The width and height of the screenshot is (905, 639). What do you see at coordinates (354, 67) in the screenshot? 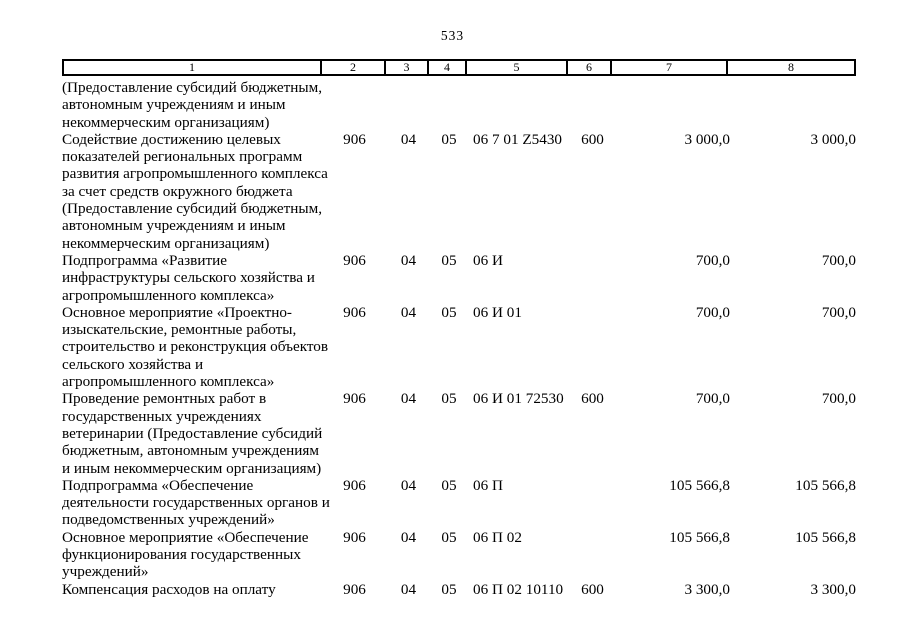
I see `column-header-2: 2` at bounding box center [354, 67].